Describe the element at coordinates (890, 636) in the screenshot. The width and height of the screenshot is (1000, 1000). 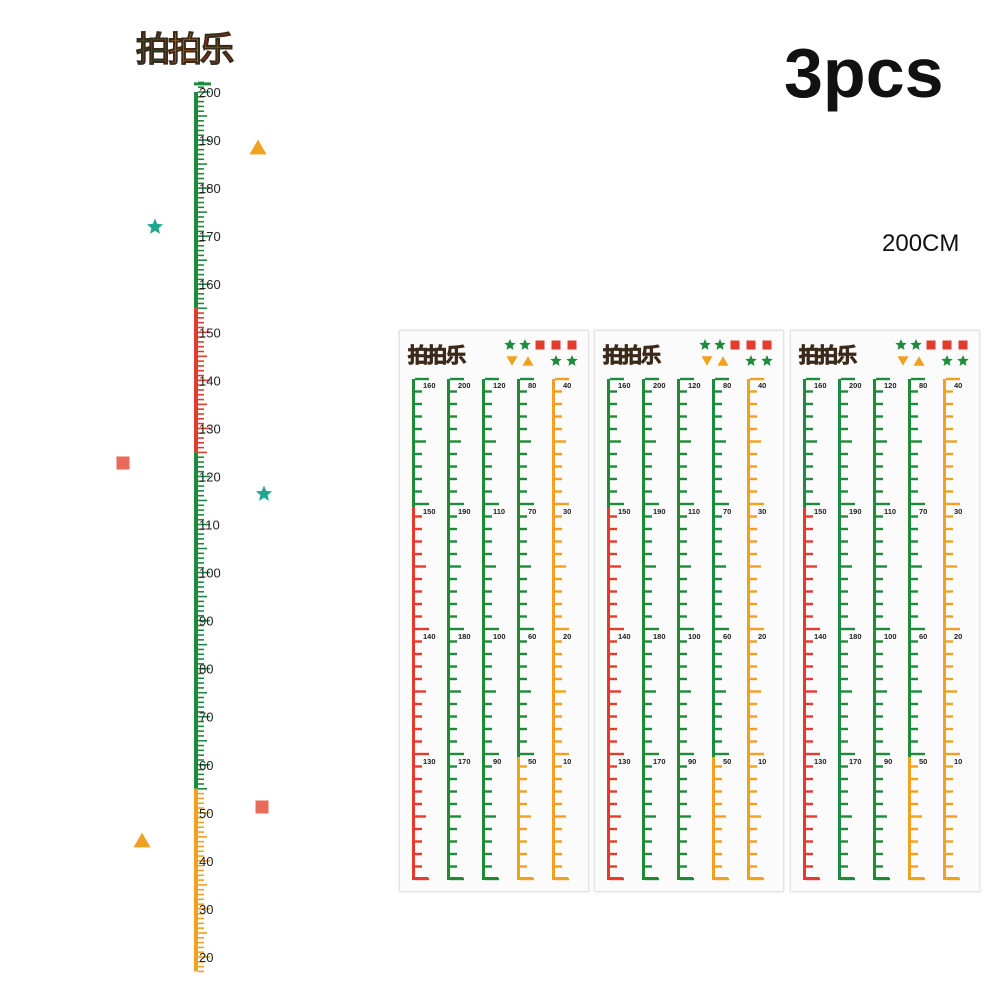
I see `strip-label: 100` at that location.